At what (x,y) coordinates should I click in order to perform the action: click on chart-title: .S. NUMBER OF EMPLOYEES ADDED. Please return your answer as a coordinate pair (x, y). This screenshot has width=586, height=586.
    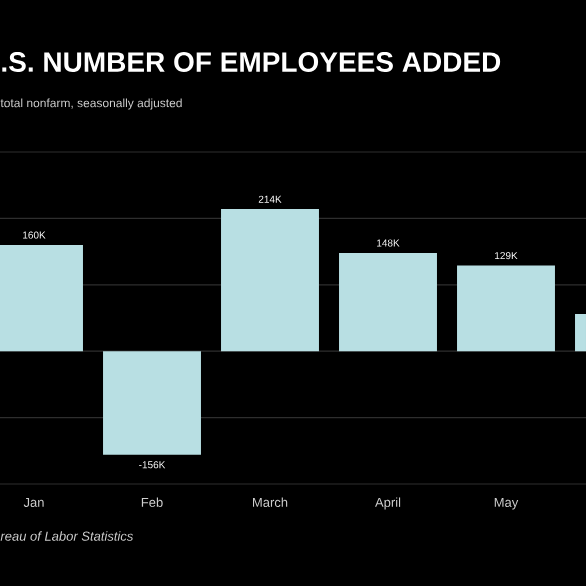
    Looking at the image, I should click on (251, 62).